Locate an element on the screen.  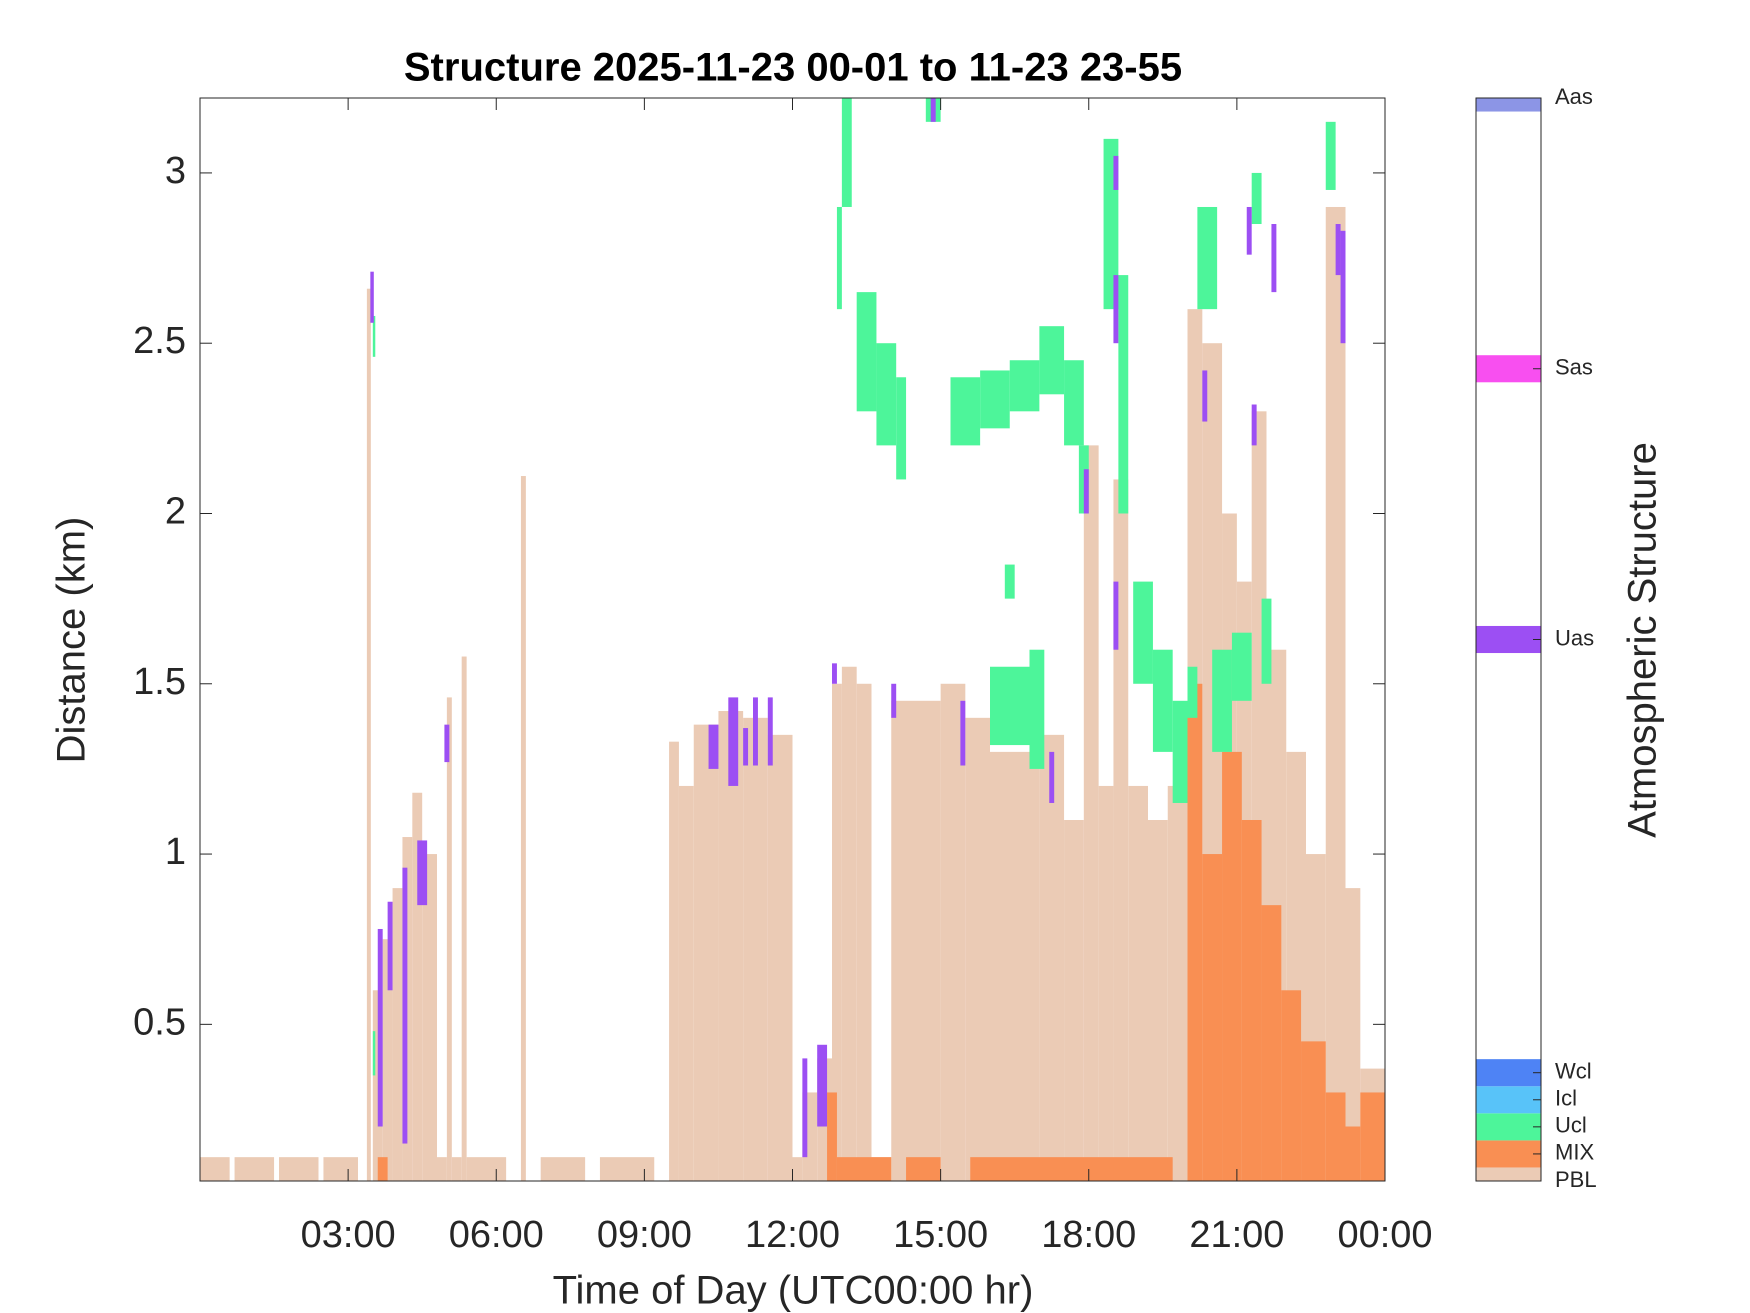
x-tick-label: 06:00 is located at coordinates (496, 1235).